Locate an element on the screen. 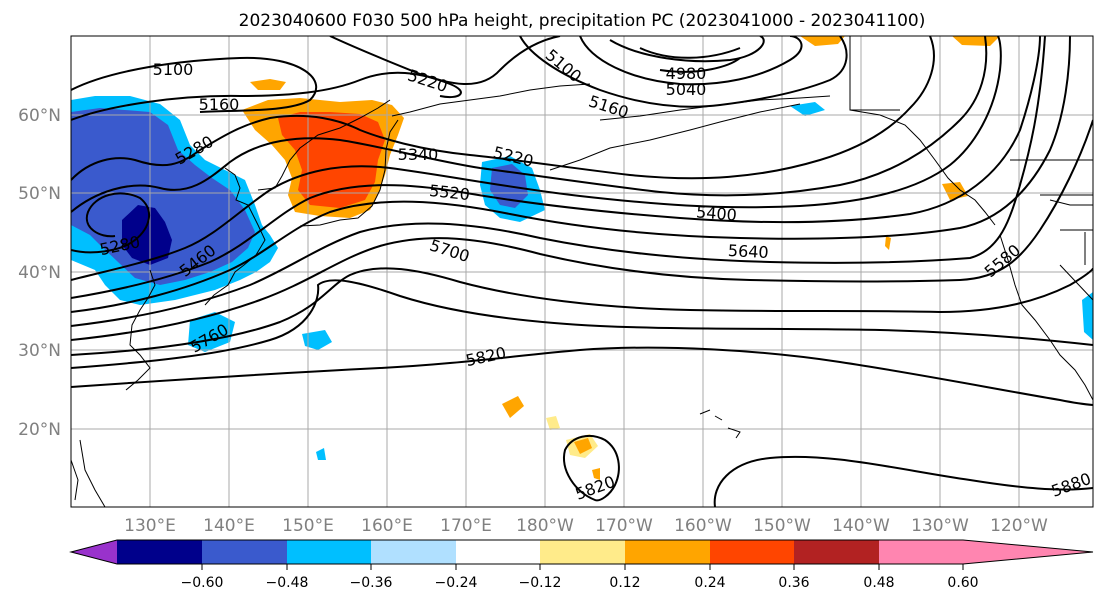 Image resolution: width=1105 pixels, height=601 pixels. lat-label-20n: 20°N is located at coordinates (39, 430).